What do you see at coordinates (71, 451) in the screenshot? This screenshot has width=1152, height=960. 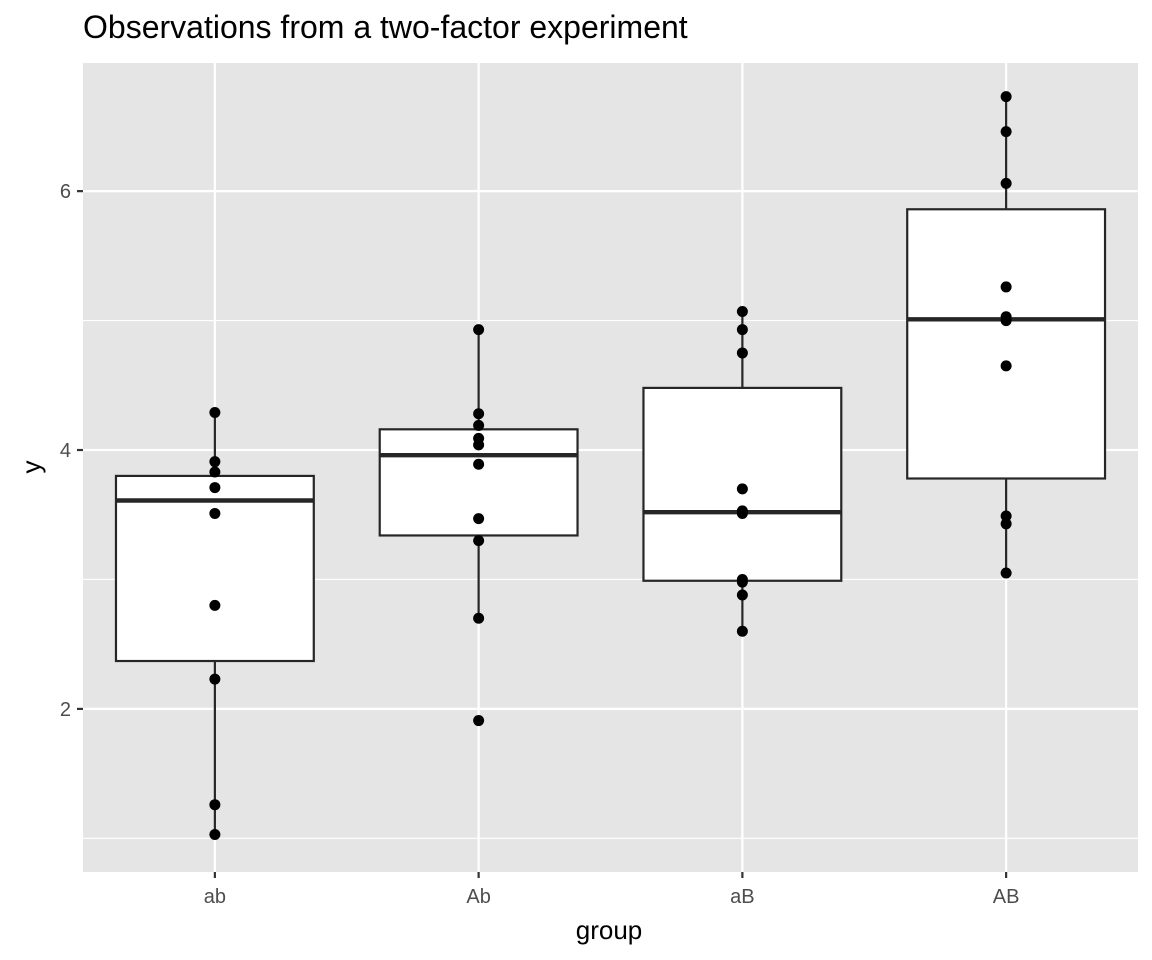 I see `y-axis: 2 4 6` at bounding box center [71, 451].